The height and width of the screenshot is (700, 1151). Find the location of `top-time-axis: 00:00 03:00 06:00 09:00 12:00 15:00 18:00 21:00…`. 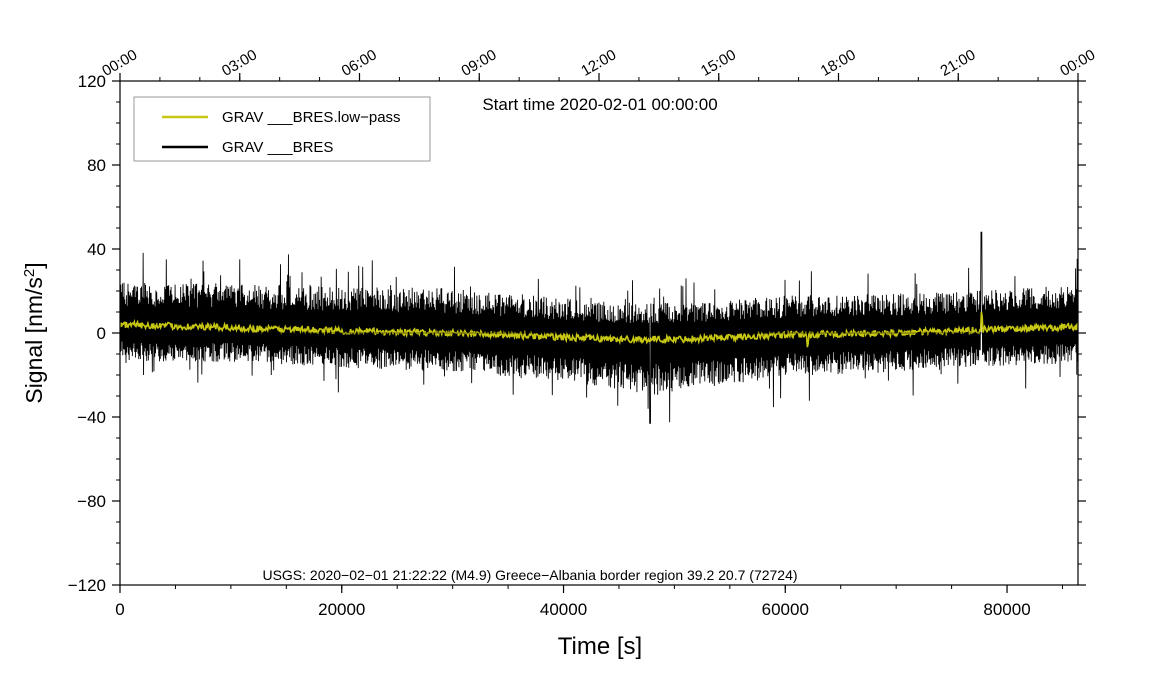

top-time-axis: 00:00 03:00 06:00 09:00 12:00 15:00 18:00 21:00… is located at coordinates (598, 63).